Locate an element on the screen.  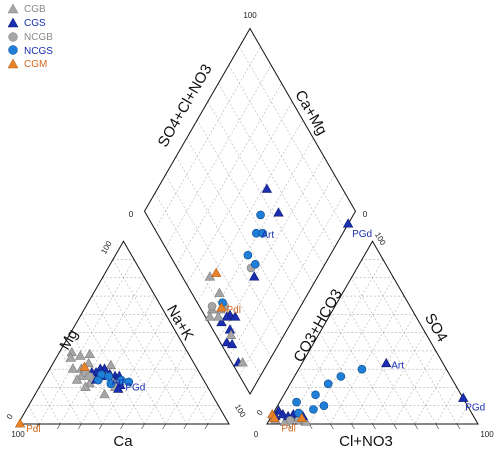
legend-item-cgb: CGB is located at coordinates (26, 9).